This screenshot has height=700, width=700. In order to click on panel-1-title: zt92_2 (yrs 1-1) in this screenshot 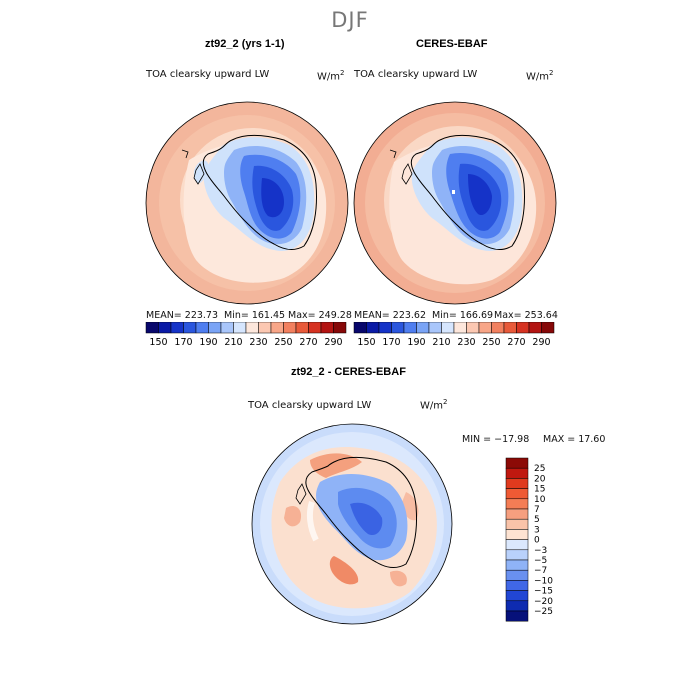, I will do `click(245, 44)`.